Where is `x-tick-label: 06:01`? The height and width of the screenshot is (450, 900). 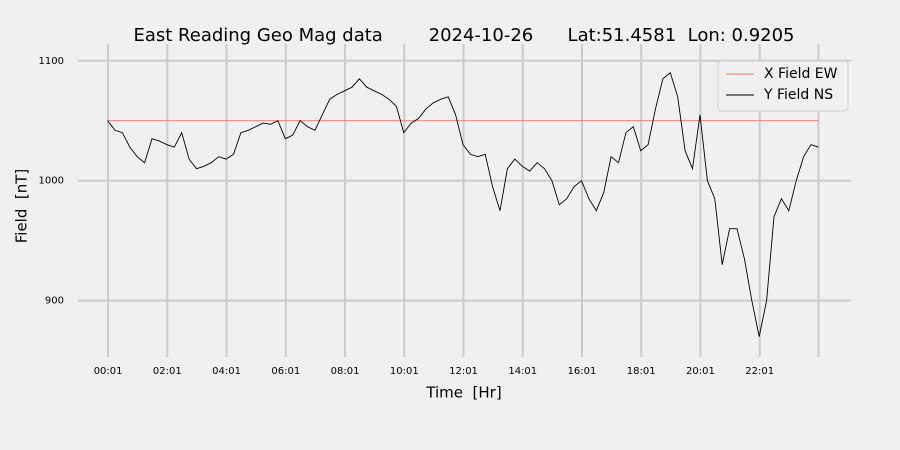 x-tick-label: 06:01 is located at coordinates (285, 371).